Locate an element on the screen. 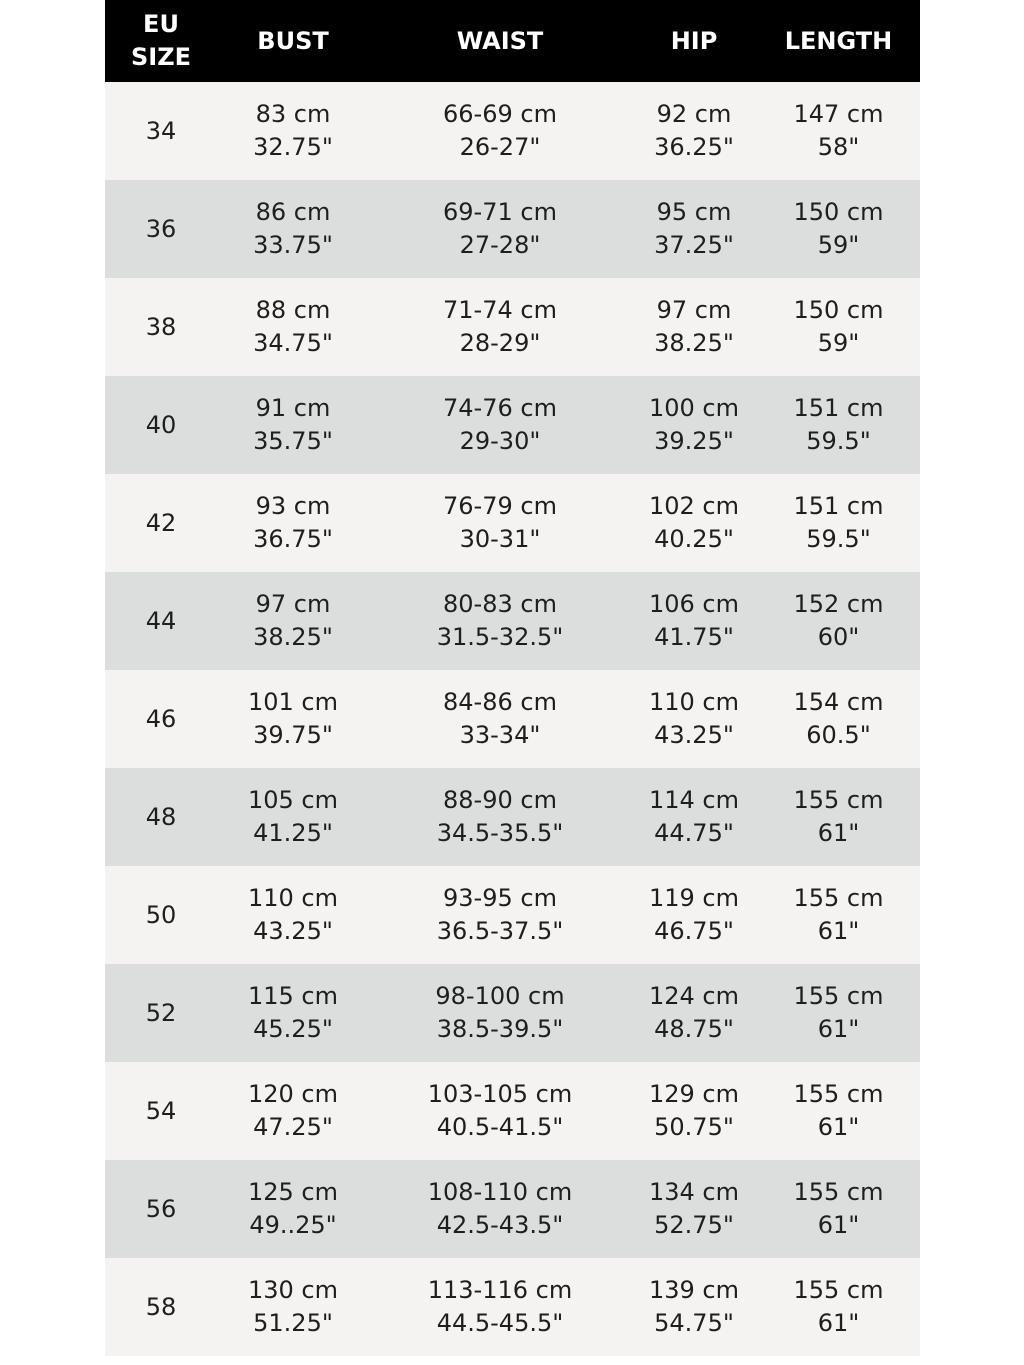 The width and height of the screenshot is (1024, 1365). cell-hip: 124 cm 48.75" is located at coordinates (694, 1013).